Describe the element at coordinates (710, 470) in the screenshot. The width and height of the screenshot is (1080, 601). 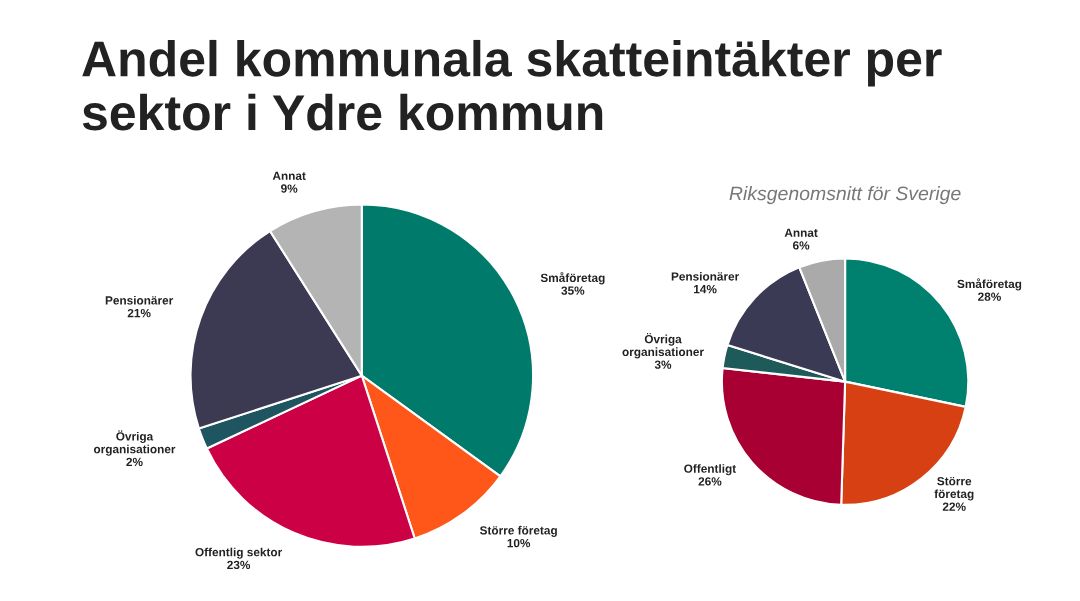
I see `slice-label: Offentligt` at that location.